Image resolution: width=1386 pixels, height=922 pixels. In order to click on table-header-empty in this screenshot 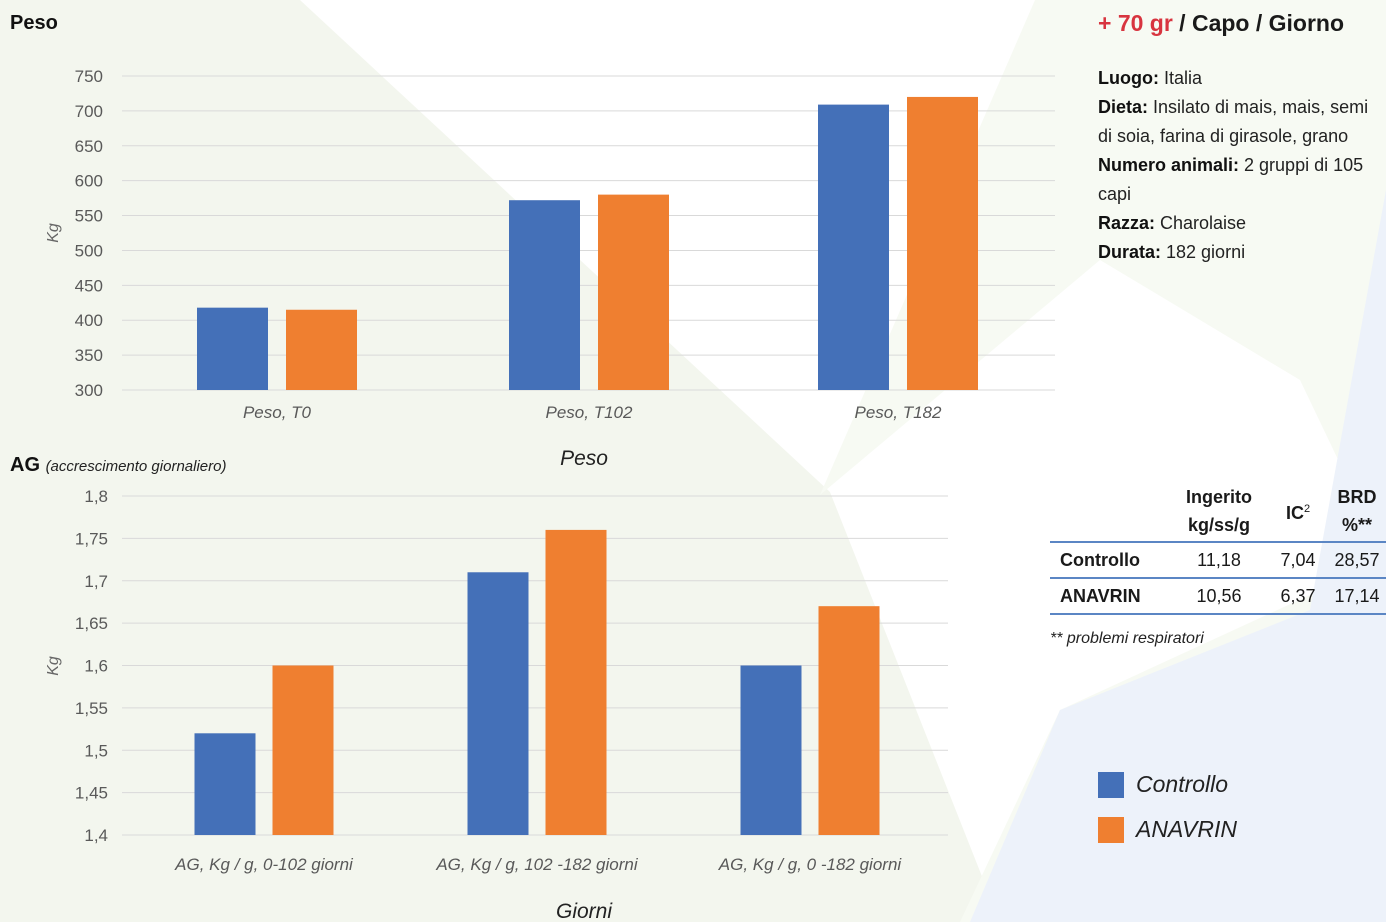, I will do `click(1110, 511)`.